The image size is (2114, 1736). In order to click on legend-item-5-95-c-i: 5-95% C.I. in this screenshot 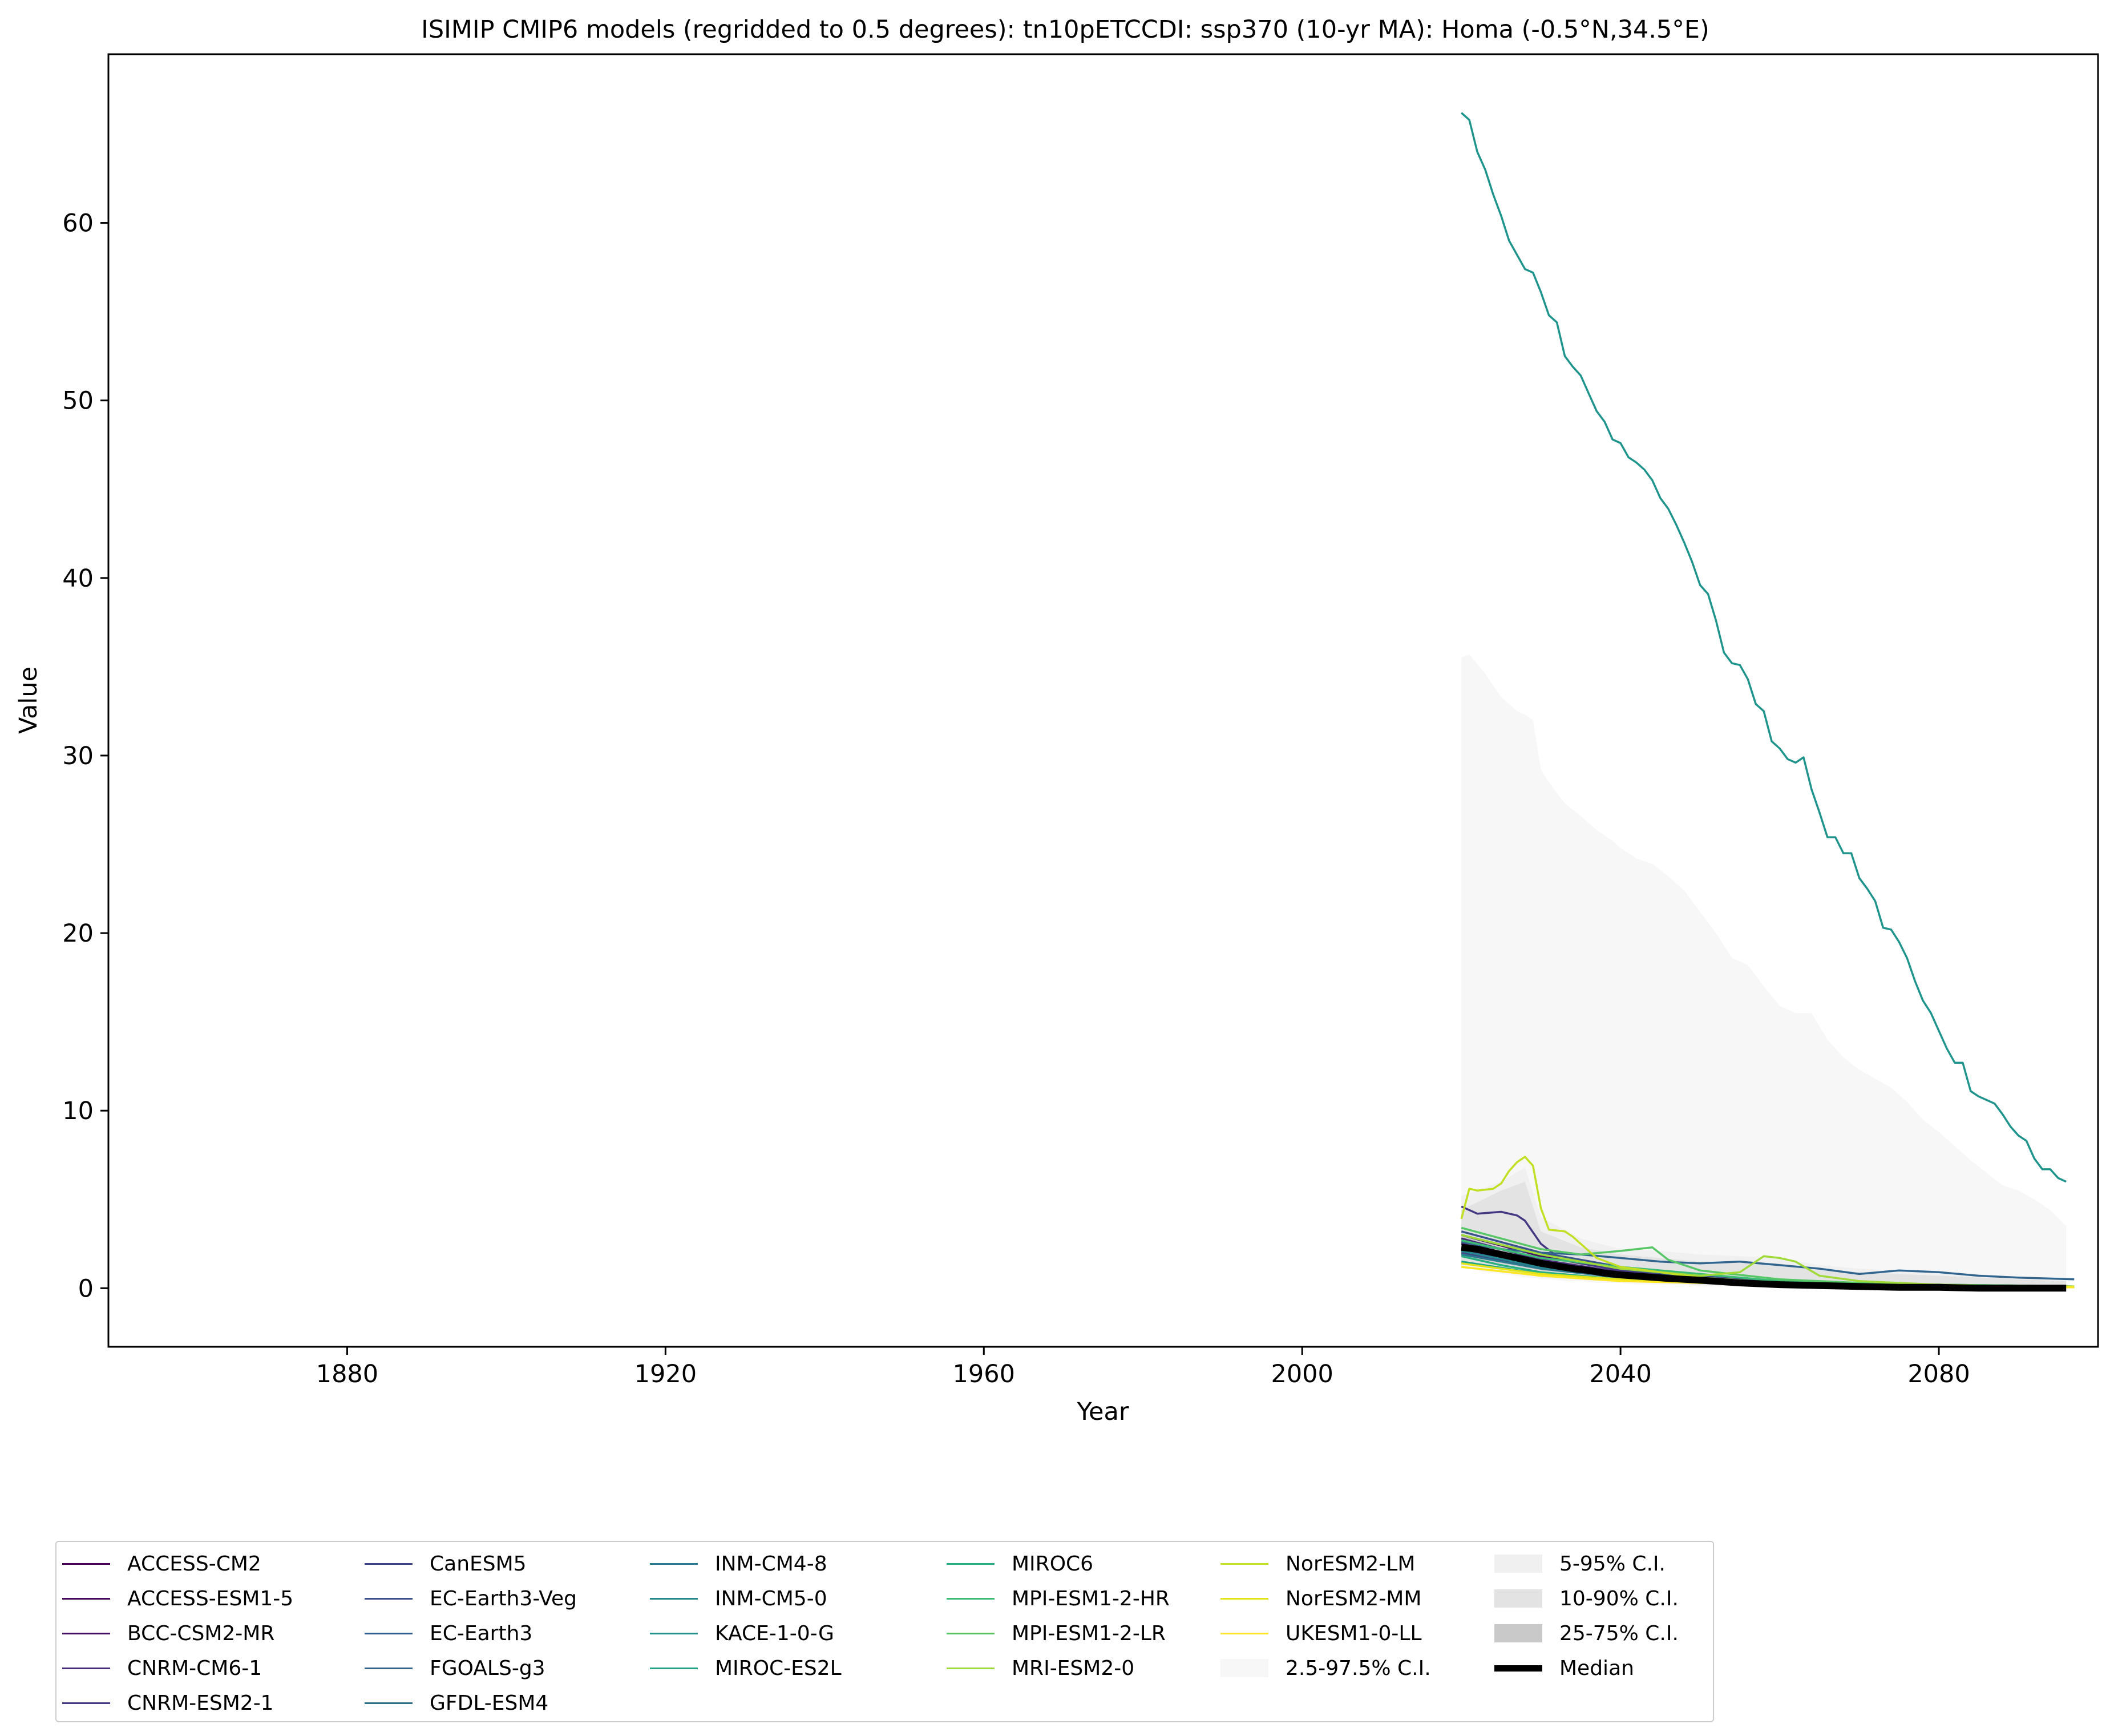, I will do `click(1580, 1564)`.